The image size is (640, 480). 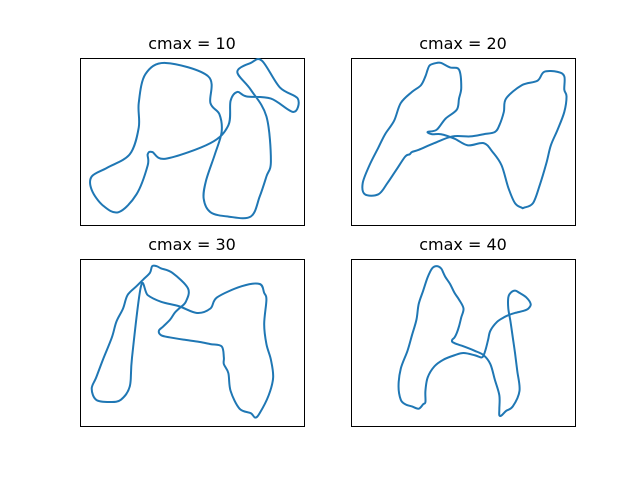 What do you see at coordinates (463, 244) in the screenshot?
I see `subplot-4-title: cmax = 40` at bounding box center [463, 244].